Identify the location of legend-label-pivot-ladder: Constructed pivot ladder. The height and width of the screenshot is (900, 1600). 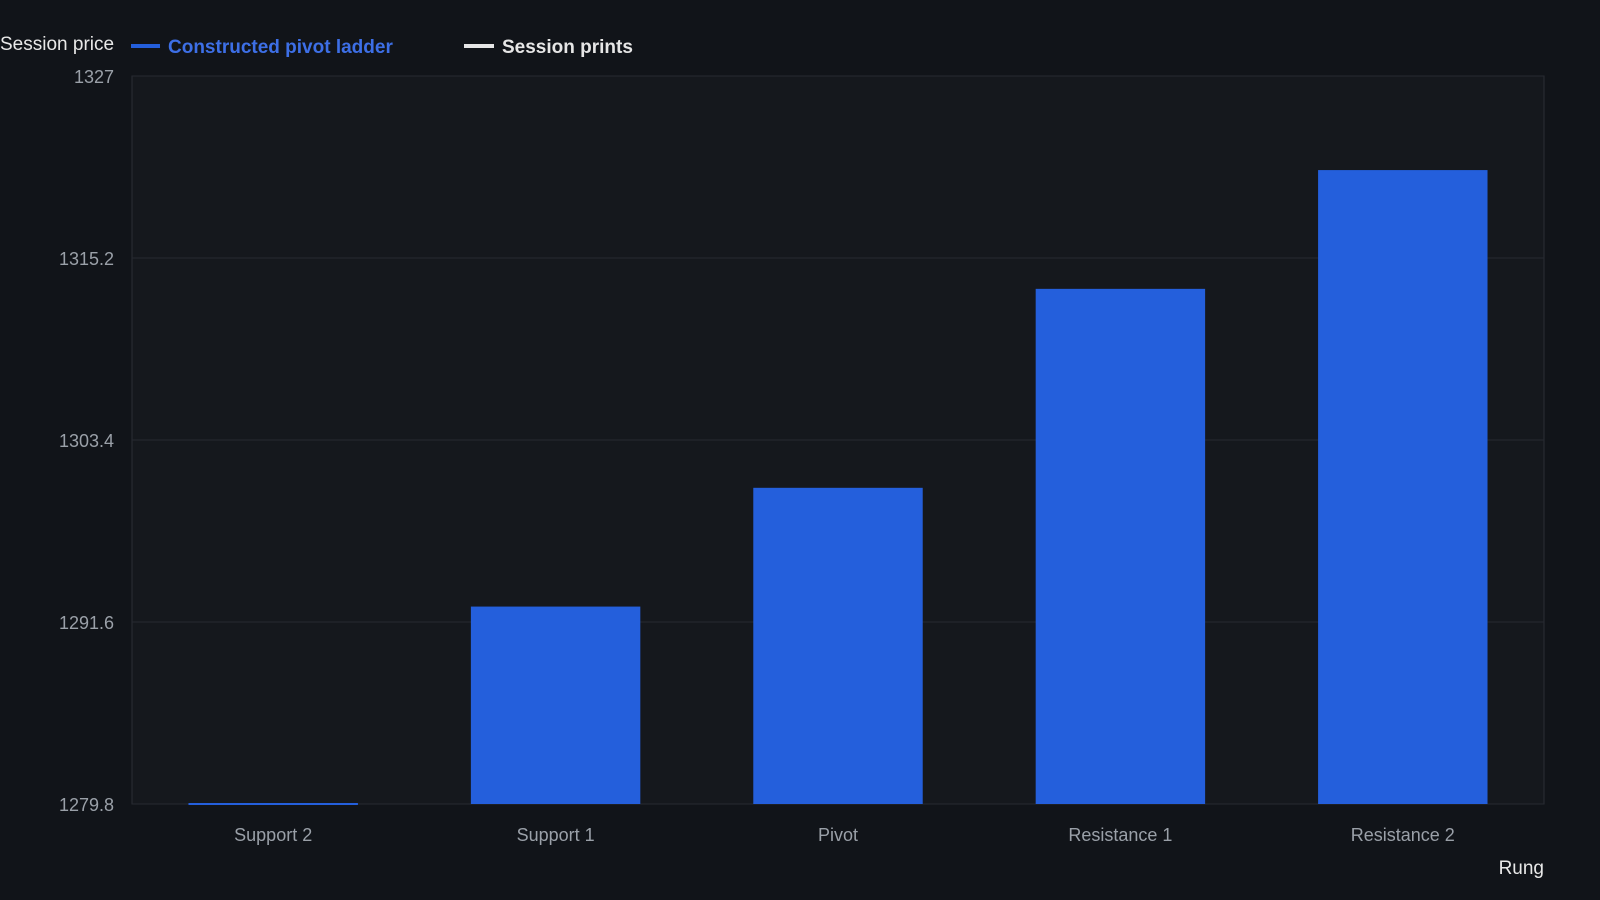
(280, 47).